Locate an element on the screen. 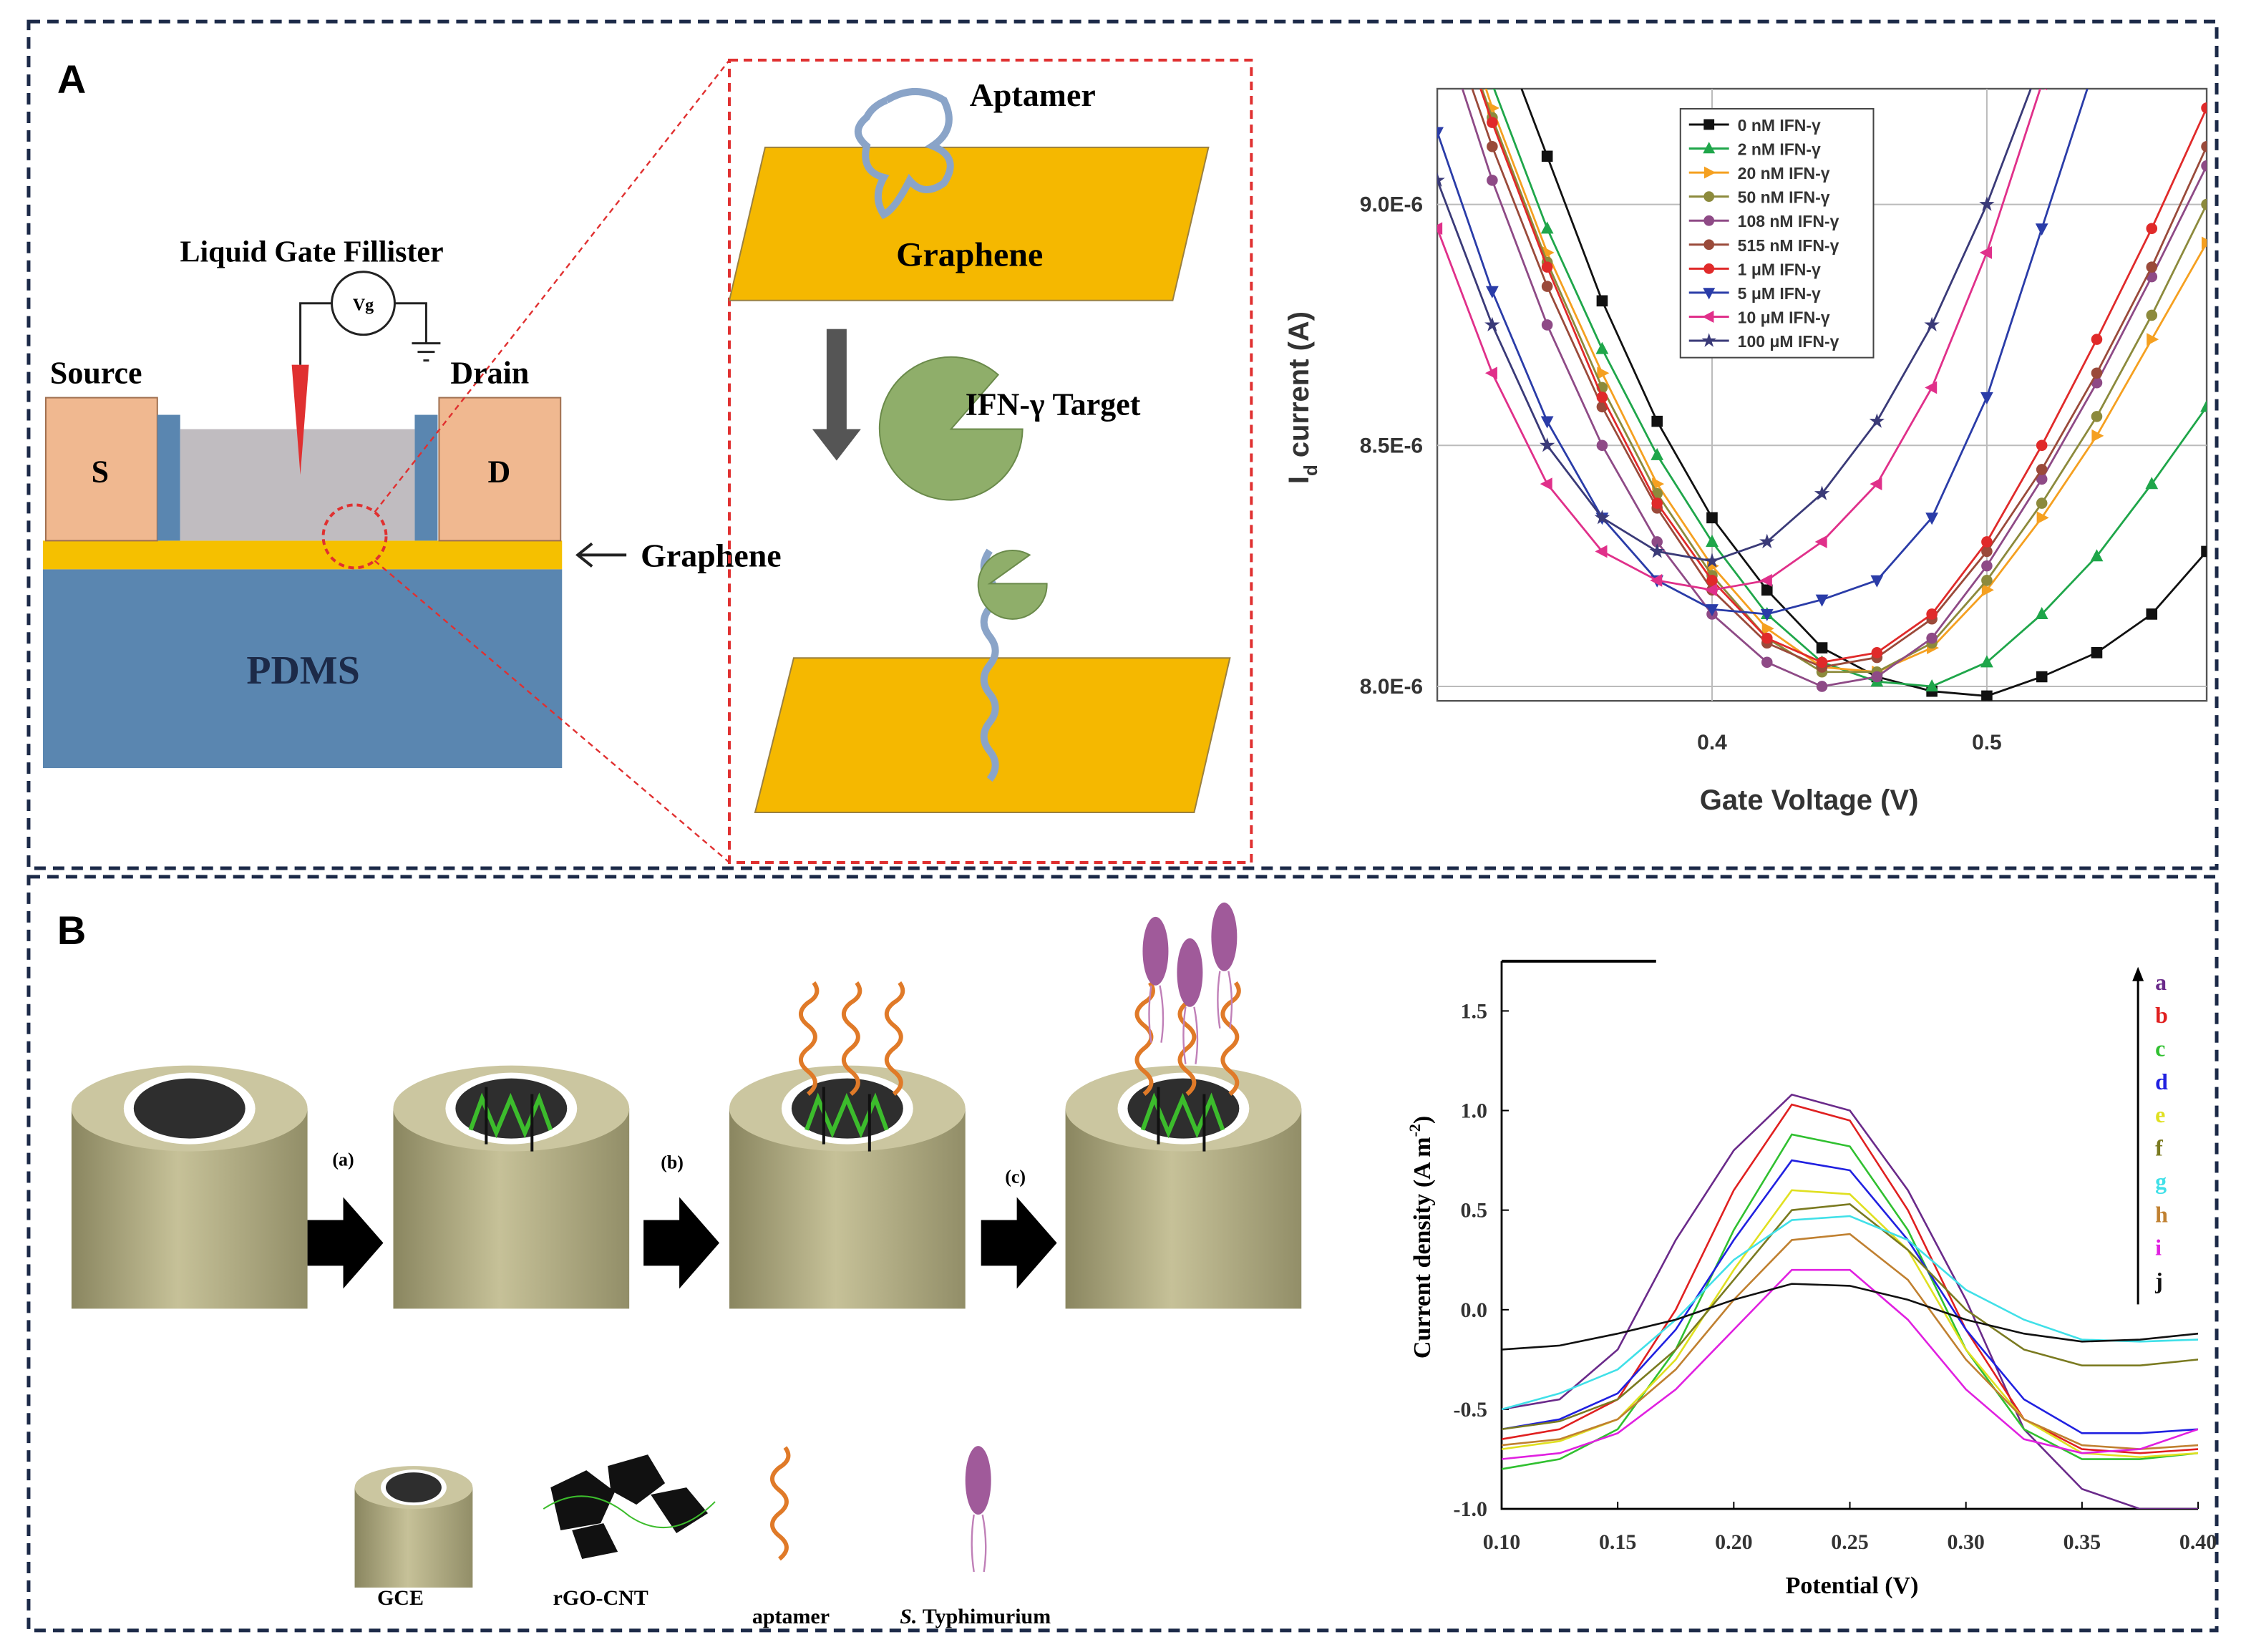  step-label: (a) is located at coordinates (343, 1160).